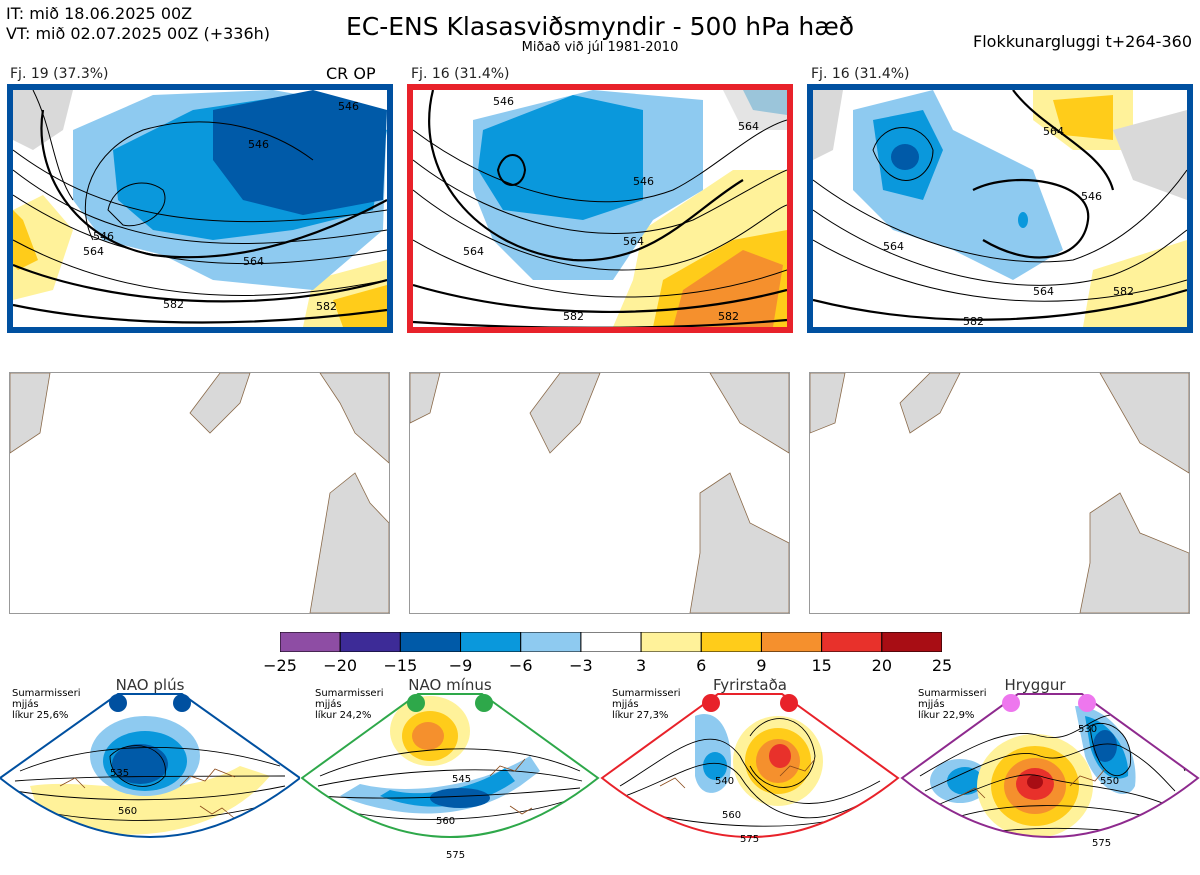 Image resolution: width=1200 pixels, height=875 pixels. What do you see at coordinates (881, 665) in the screenshot?
I see `colorbar-tick-label: 20` at bounding box center [881, 665].